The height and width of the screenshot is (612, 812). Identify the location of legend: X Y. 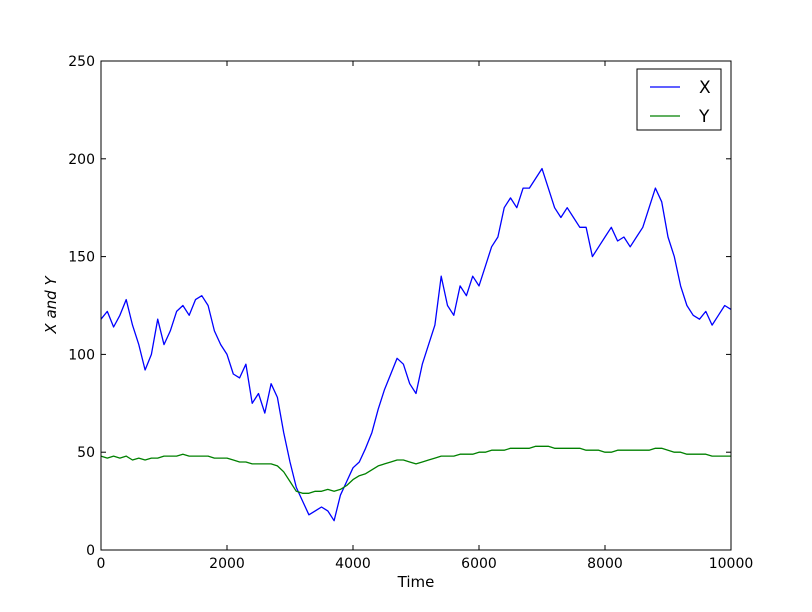
(679, 99).